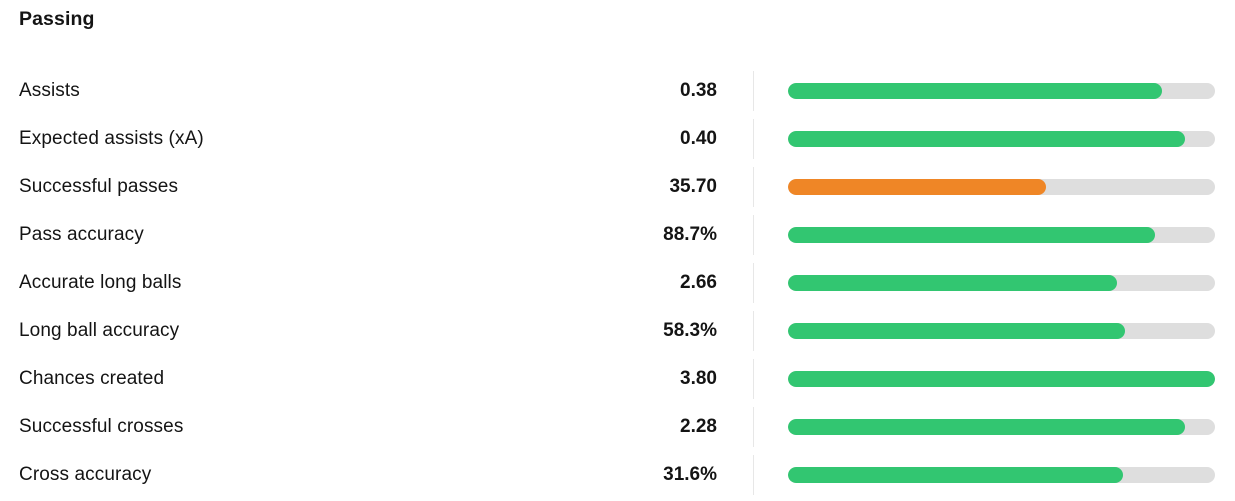  I want to click on stat-value: 2.66, so click(698, 282).